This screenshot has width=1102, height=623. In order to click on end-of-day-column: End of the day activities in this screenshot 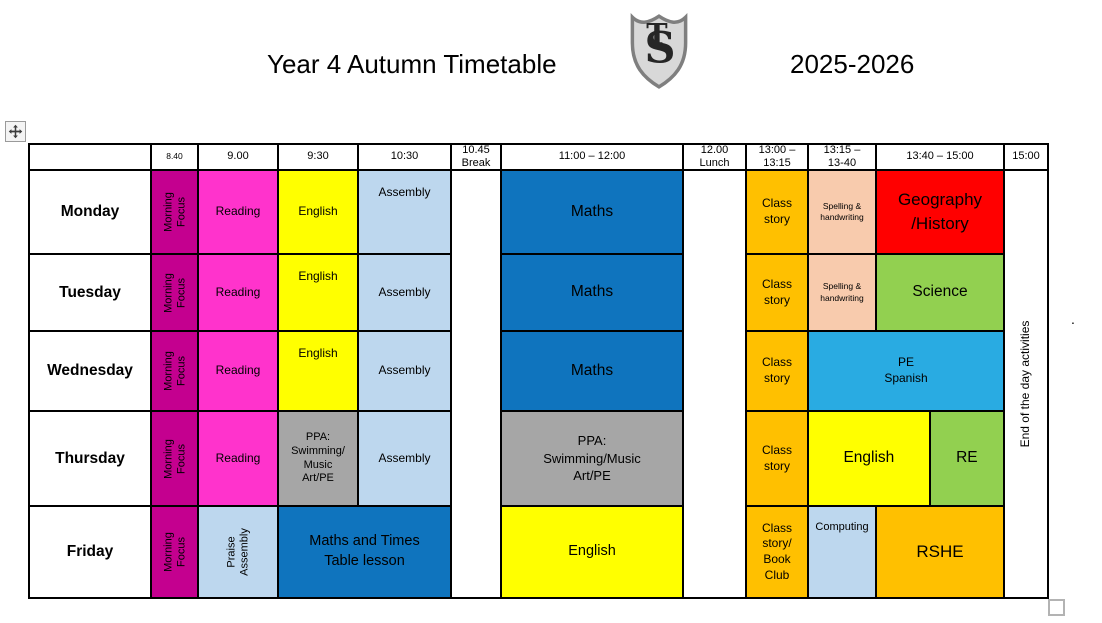, I will do `click(1026, 384)`.